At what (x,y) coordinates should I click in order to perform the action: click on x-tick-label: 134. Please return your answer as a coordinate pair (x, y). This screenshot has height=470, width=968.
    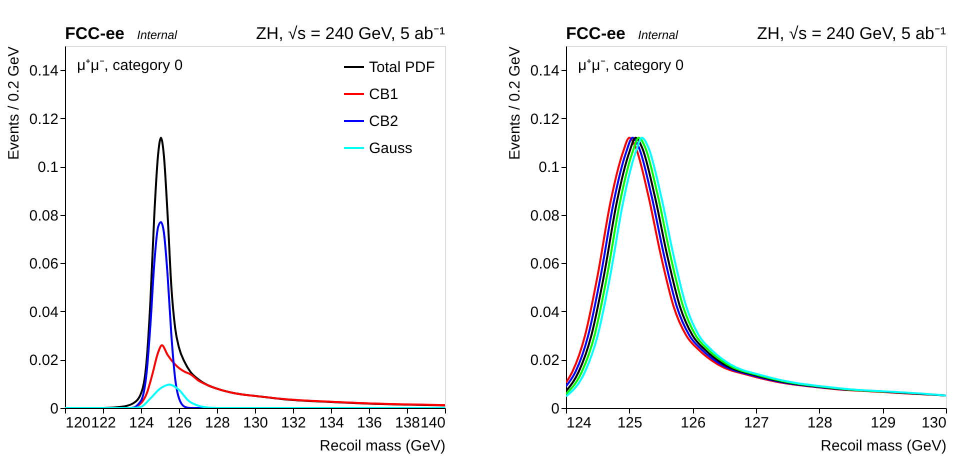
    Looking at the image, I should click on (331, 423).